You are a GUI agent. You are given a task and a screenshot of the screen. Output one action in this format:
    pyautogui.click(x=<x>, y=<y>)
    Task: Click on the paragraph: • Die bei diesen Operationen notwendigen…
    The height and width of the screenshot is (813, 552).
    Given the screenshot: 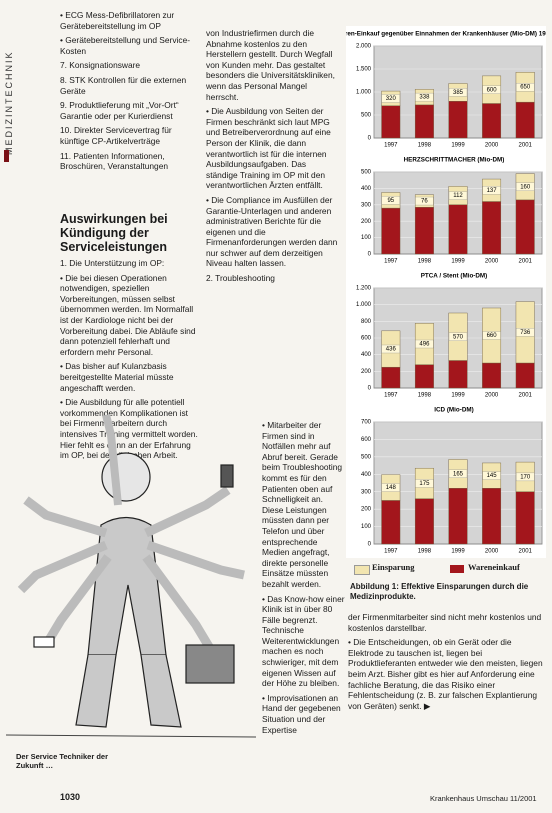 What is the action you would take?
    pyautogui.click(x=128, y=314)
    